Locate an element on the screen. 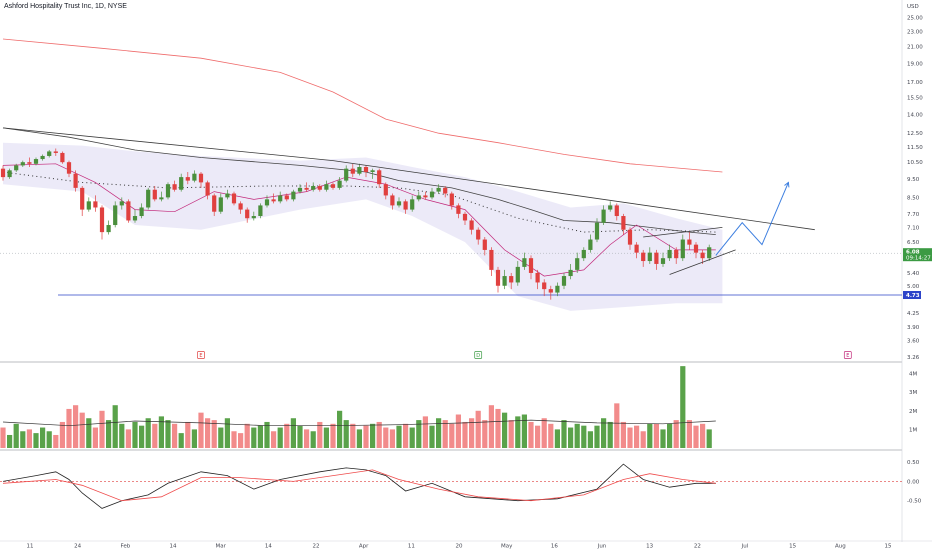 The width and height of the screenshot is (932, 550). currency-label: USD is located at coordinates (913, 7).